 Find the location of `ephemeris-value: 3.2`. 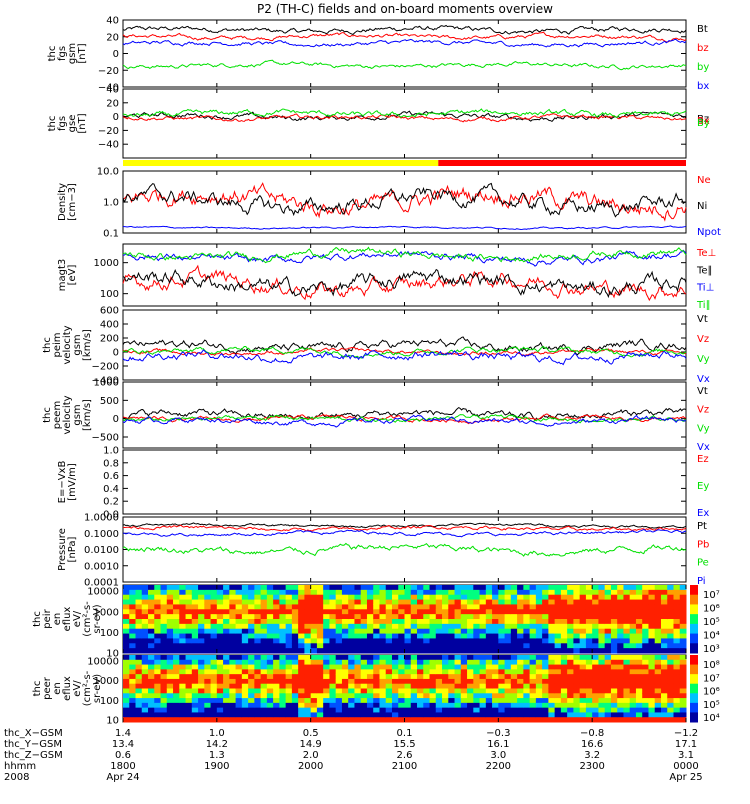

ephemeris-value: 3.2 is located at coordinates (592, 755).